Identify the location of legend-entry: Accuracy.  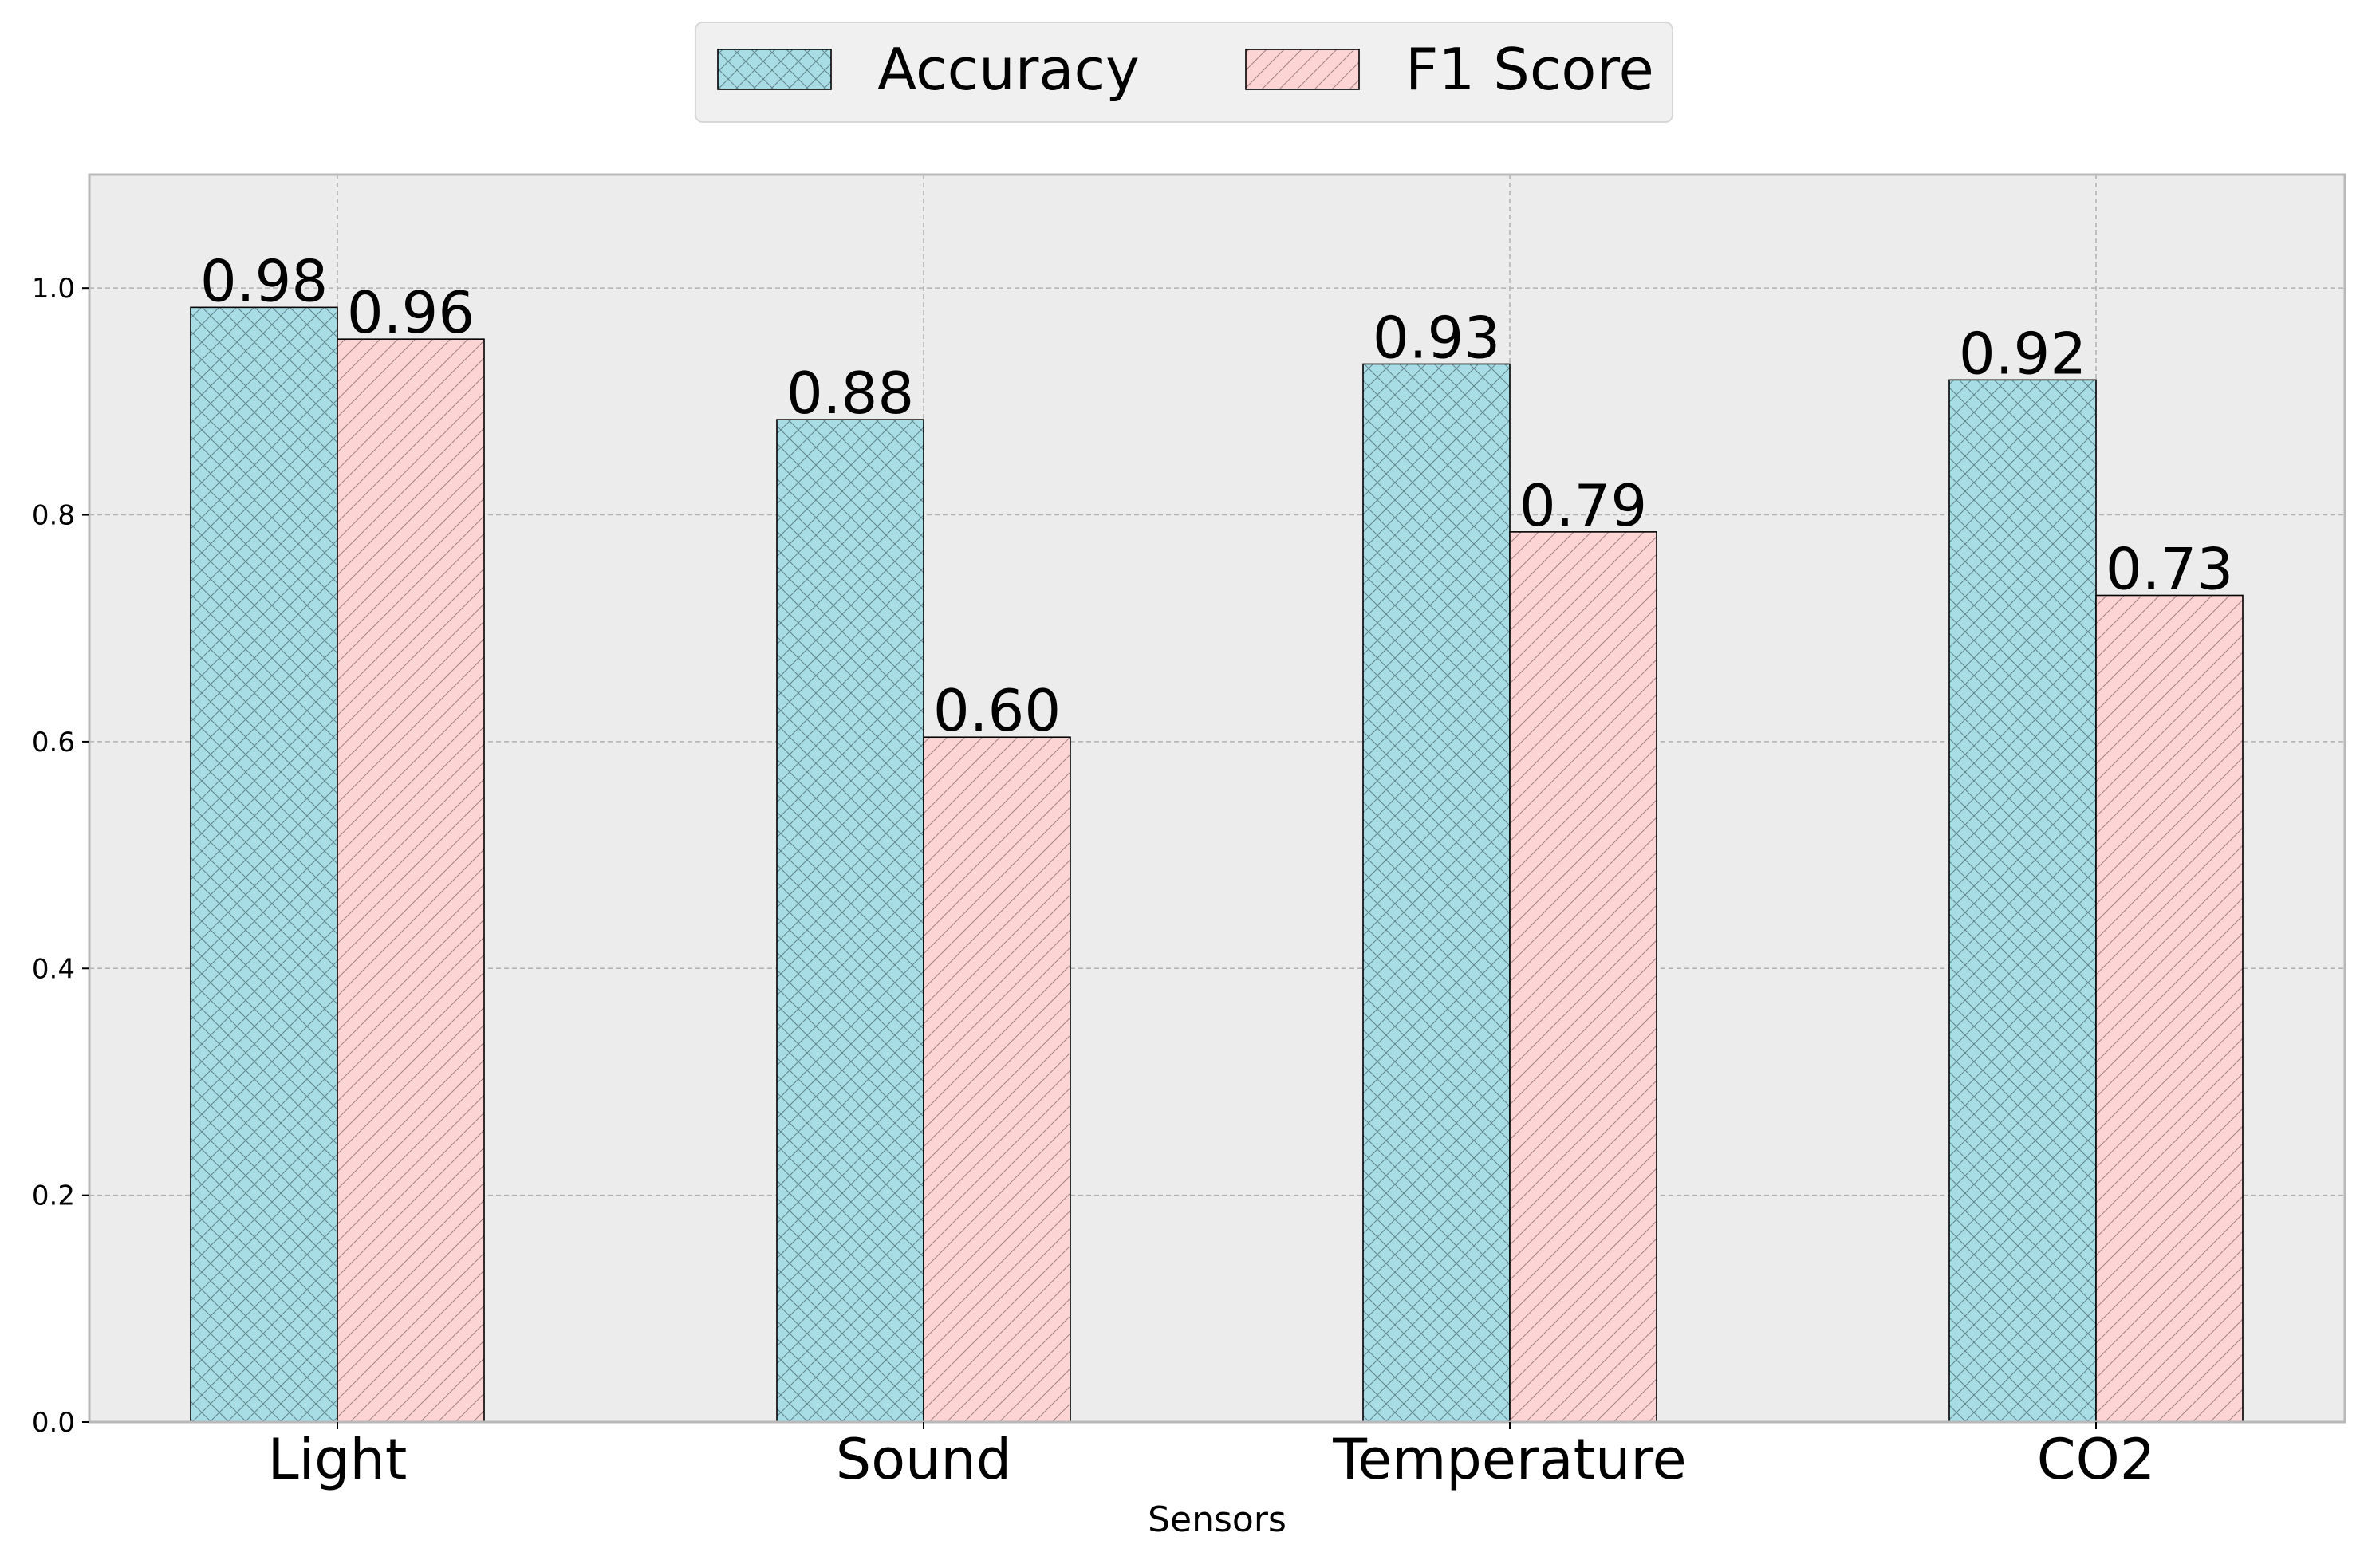
(928, 69).